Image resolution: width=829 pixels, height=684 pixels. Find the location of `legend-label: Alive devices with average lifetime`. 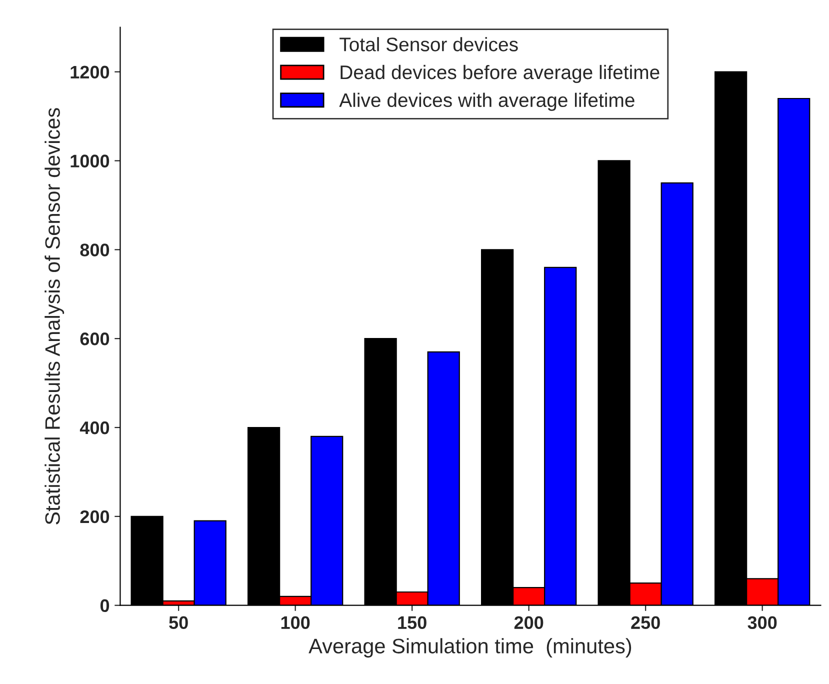

legend-label: Alive devices with average lifetime is located at coordinates (486, 101).